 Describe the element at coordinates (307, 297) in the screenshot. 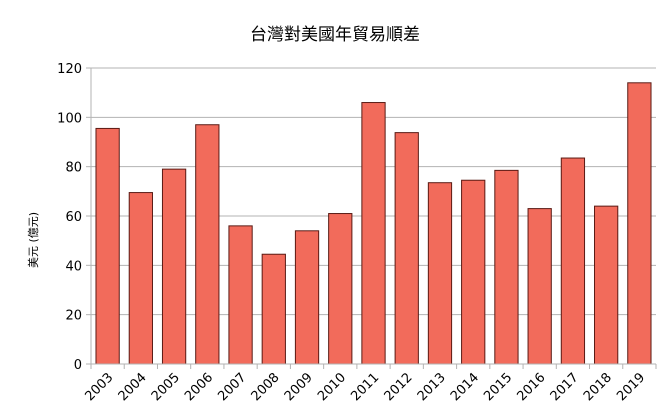

I see `bar-2009` at that location.